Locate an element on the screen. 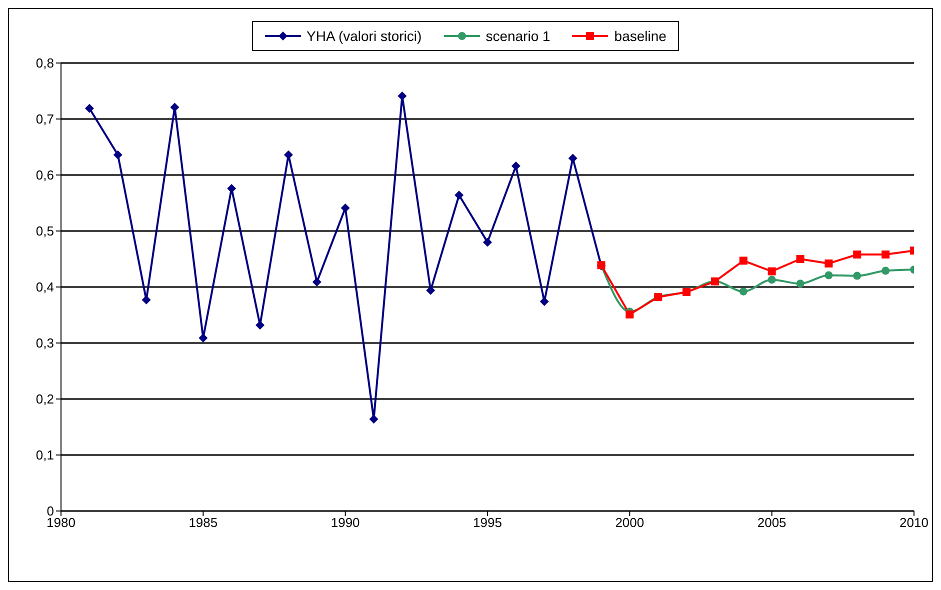 The height and width of the screenshot is (590, 941). x-tick-label: 1995 is located at coordinates (487, 522).